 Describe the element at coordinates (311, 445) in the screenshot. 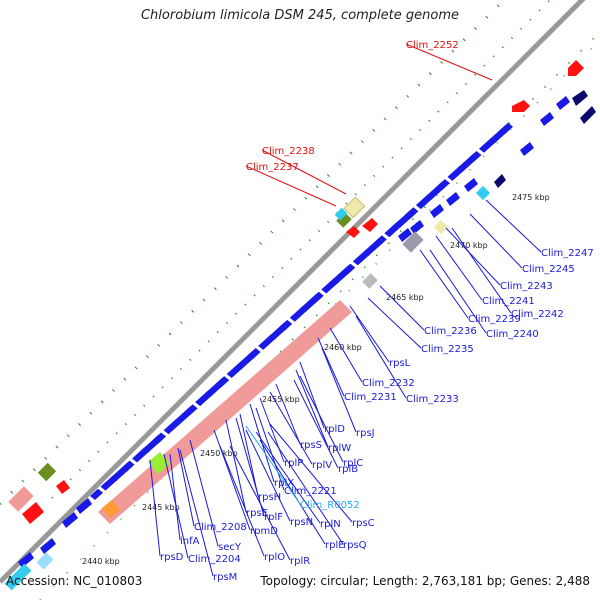

I see `gene-label: rpsS` at that location.